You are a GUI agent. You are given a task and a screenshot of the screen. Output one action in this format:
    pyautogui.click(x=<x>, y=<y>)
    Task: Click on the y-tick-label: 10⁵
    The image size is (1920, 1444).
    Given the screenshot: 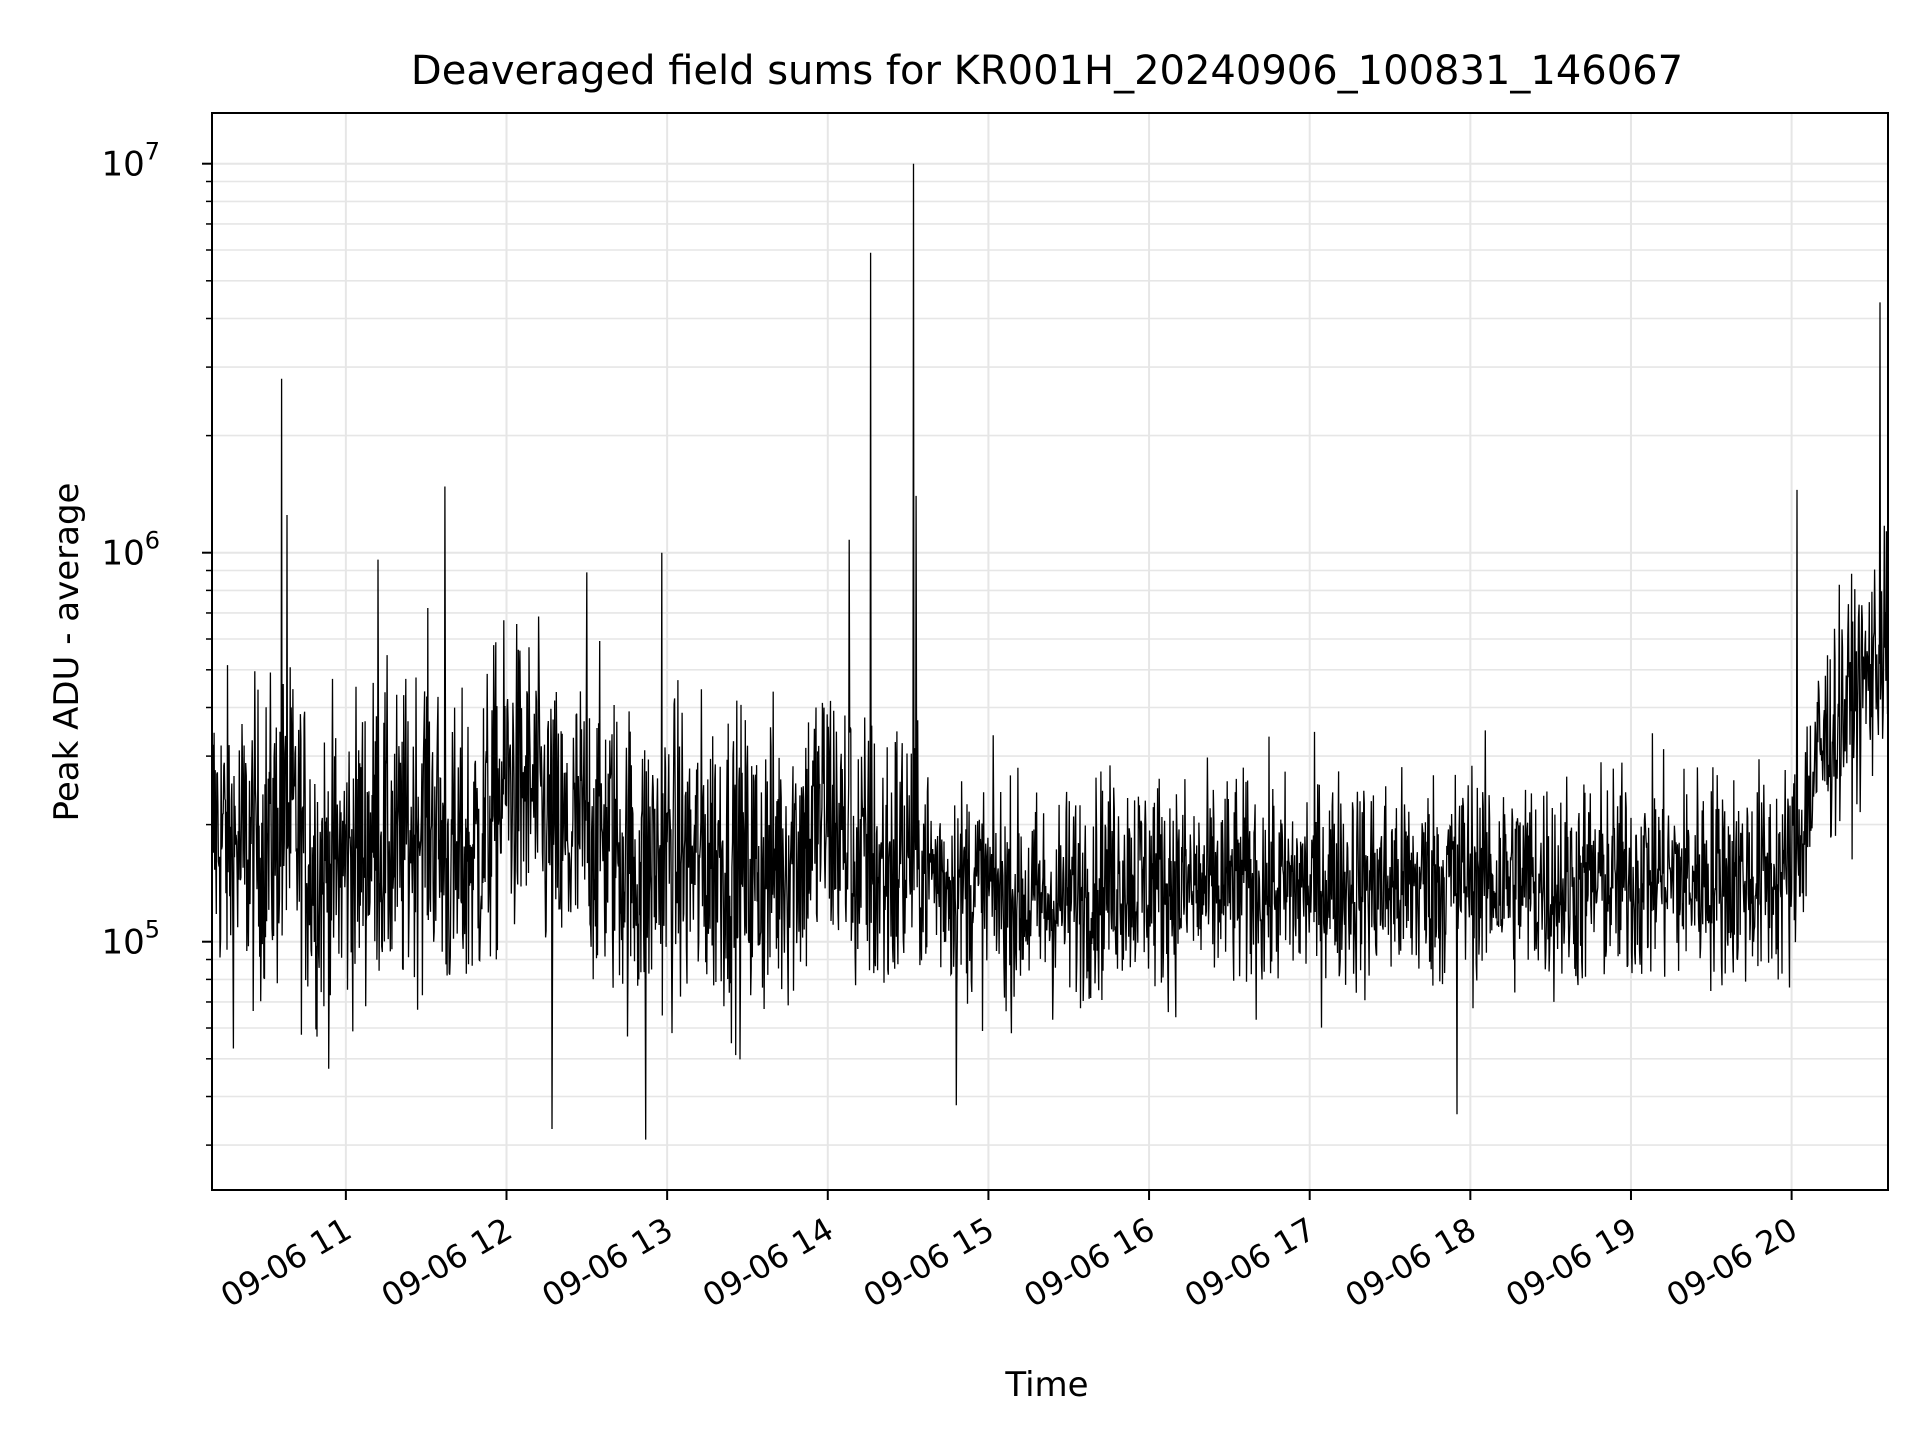 What is the action you would take?
    pyautogui.click(x=130, y=939)
    